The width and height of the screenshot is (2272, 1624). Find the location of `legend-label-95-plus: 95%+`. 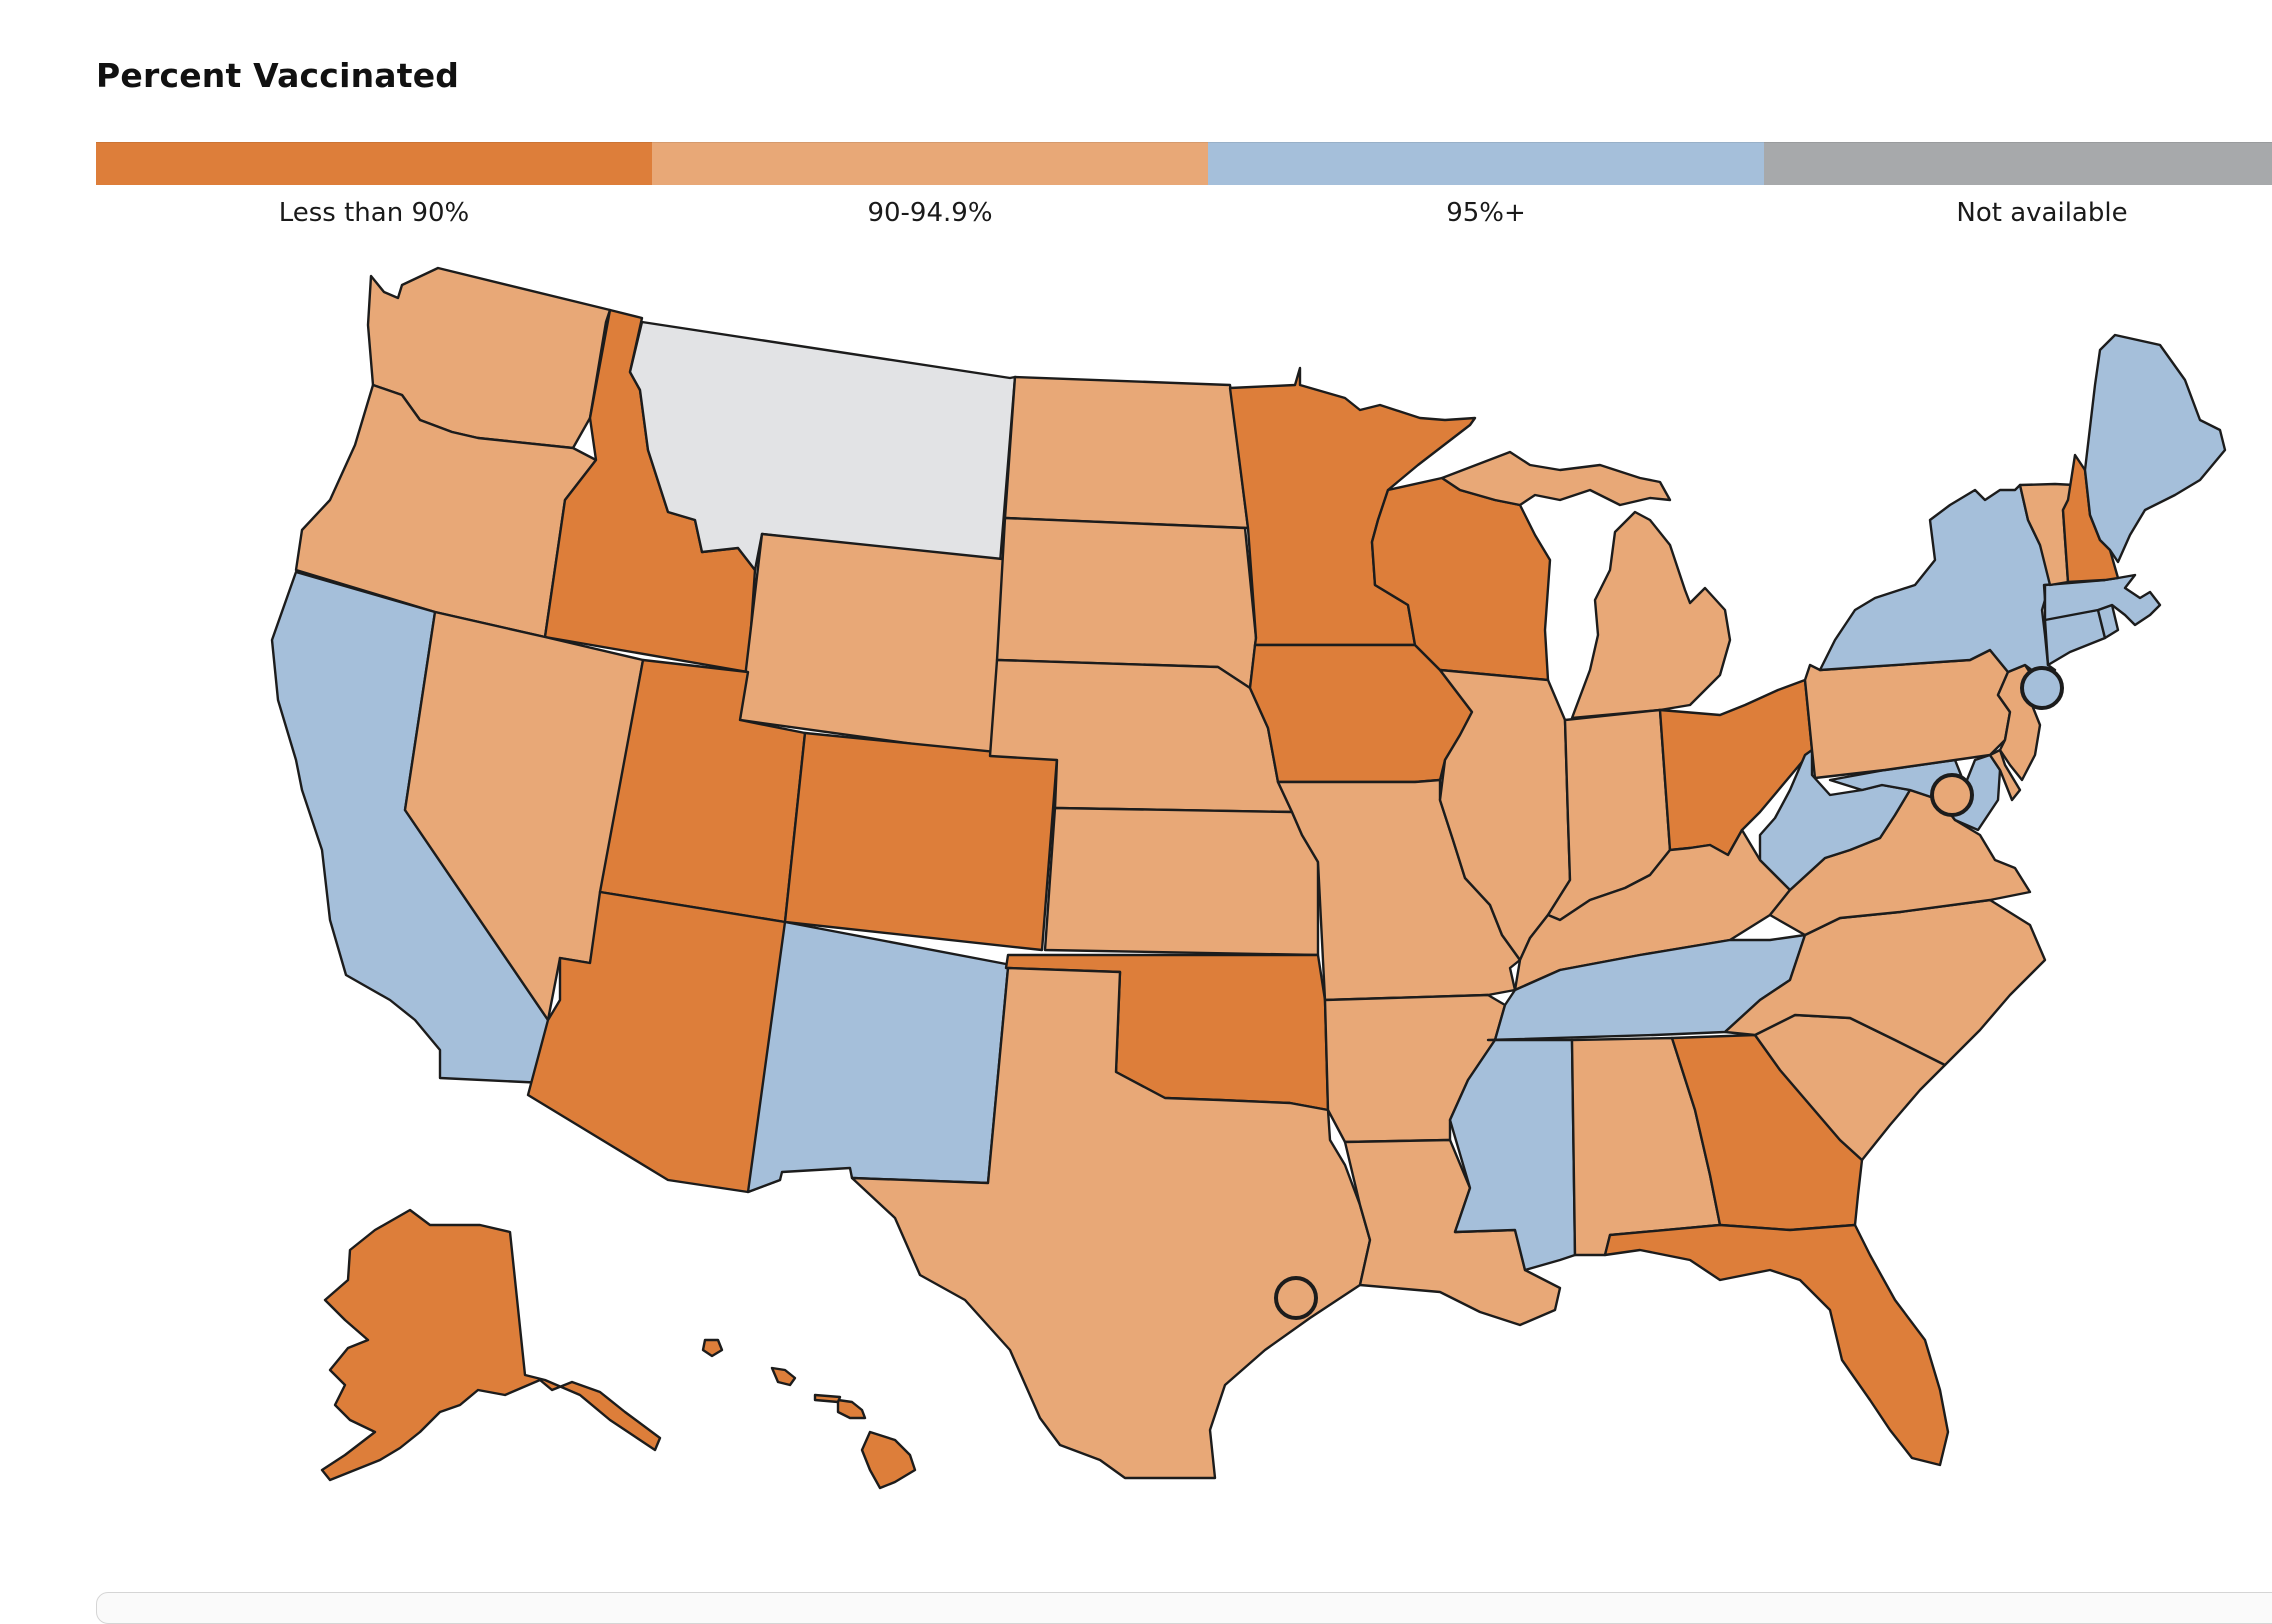

legend-label-95-plus: 95%+ is located at coordinates (1486, 213).